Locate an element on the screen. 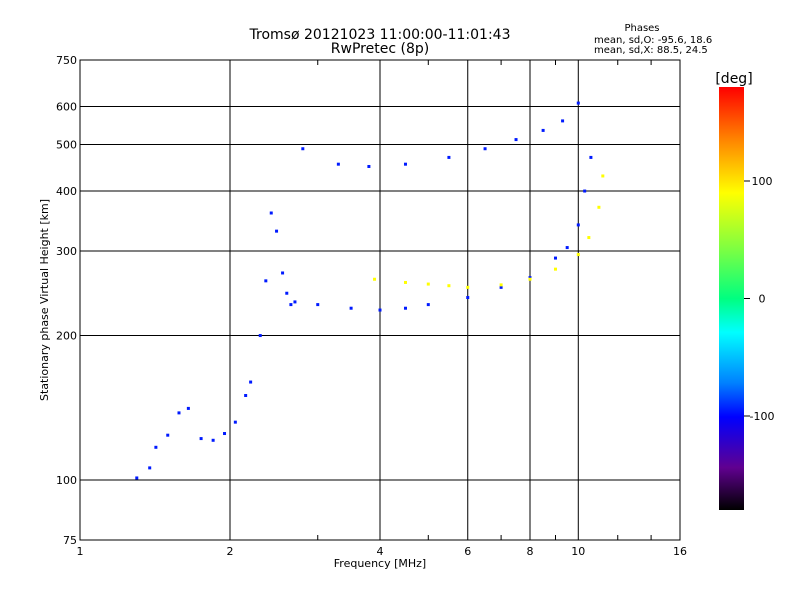  x-tick-label: 16 is located at coordinates (680, 551).